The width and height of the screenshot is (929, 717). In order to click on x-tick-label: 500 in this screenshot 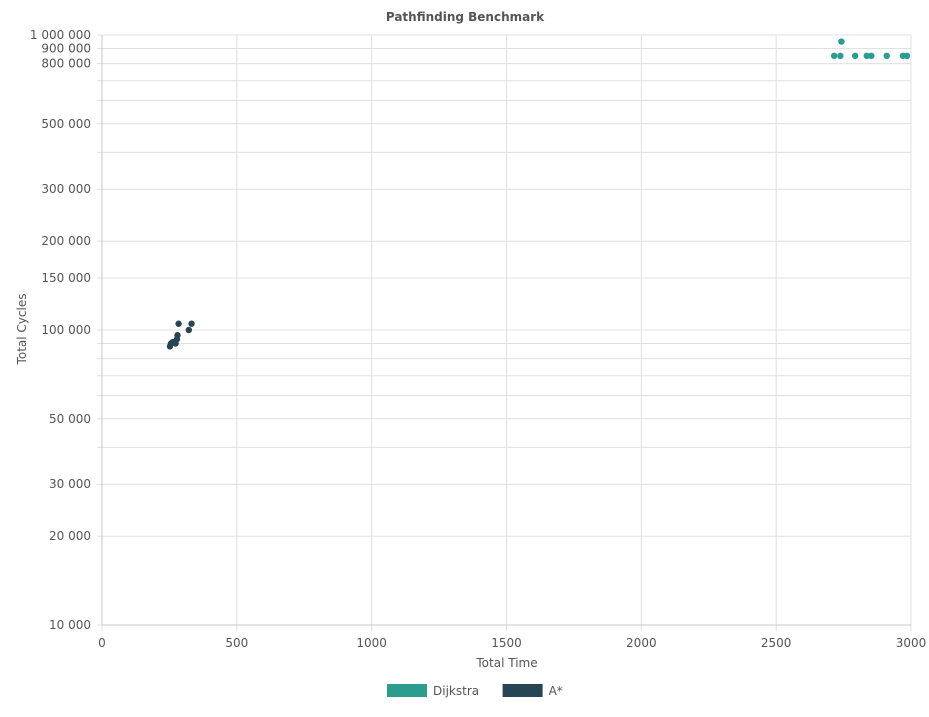, I will do `click(236, 643)`.